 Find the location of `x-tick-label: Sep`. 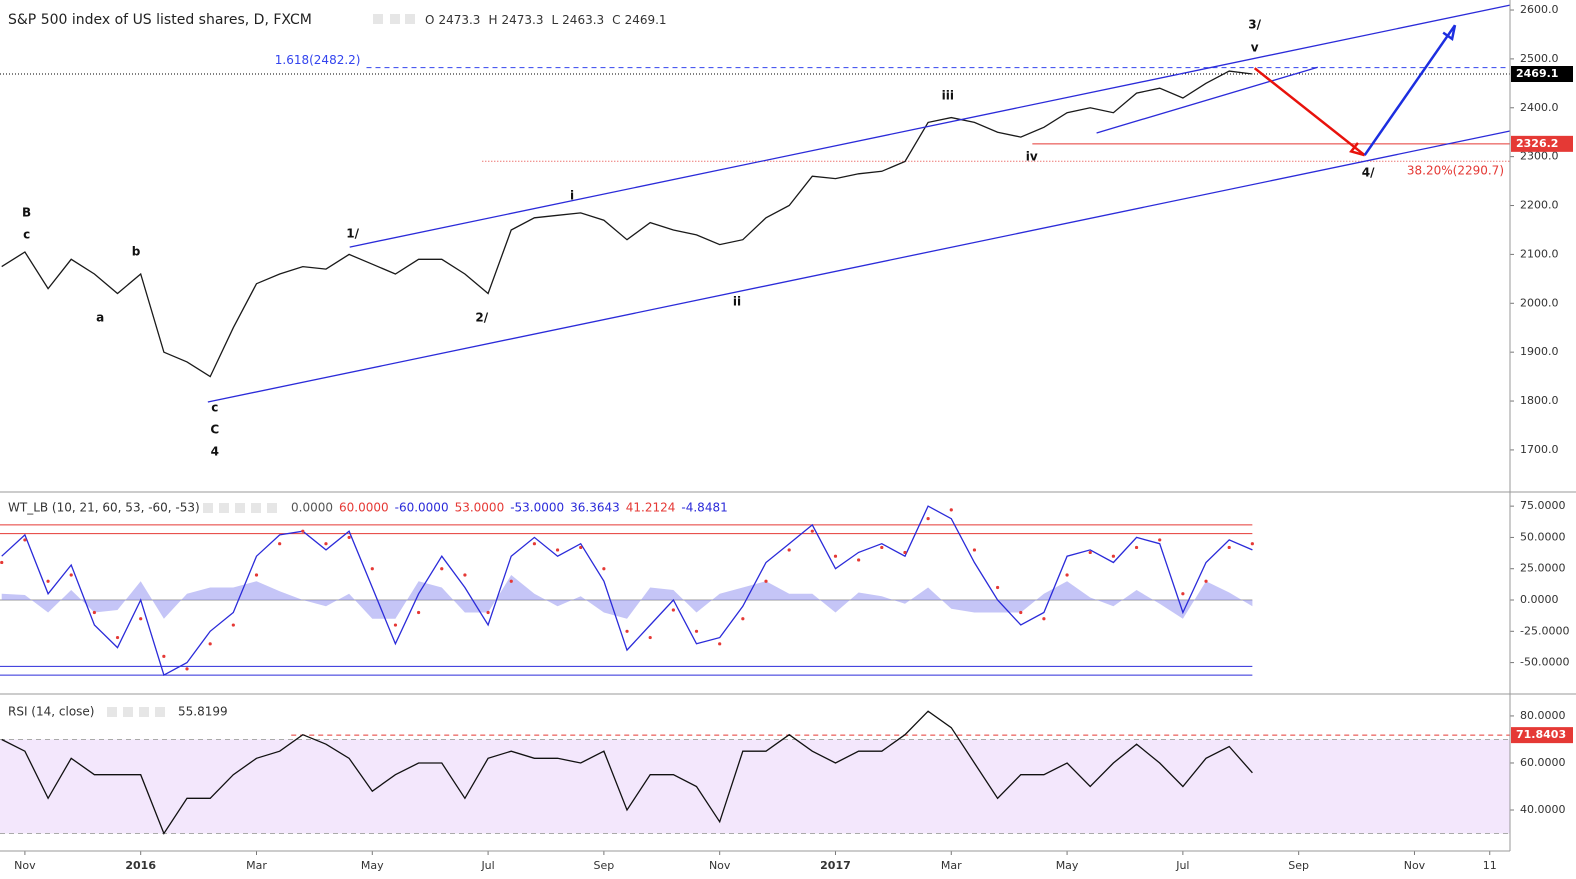

x-tick-label: Sep is located at coordinates (1298, 865).